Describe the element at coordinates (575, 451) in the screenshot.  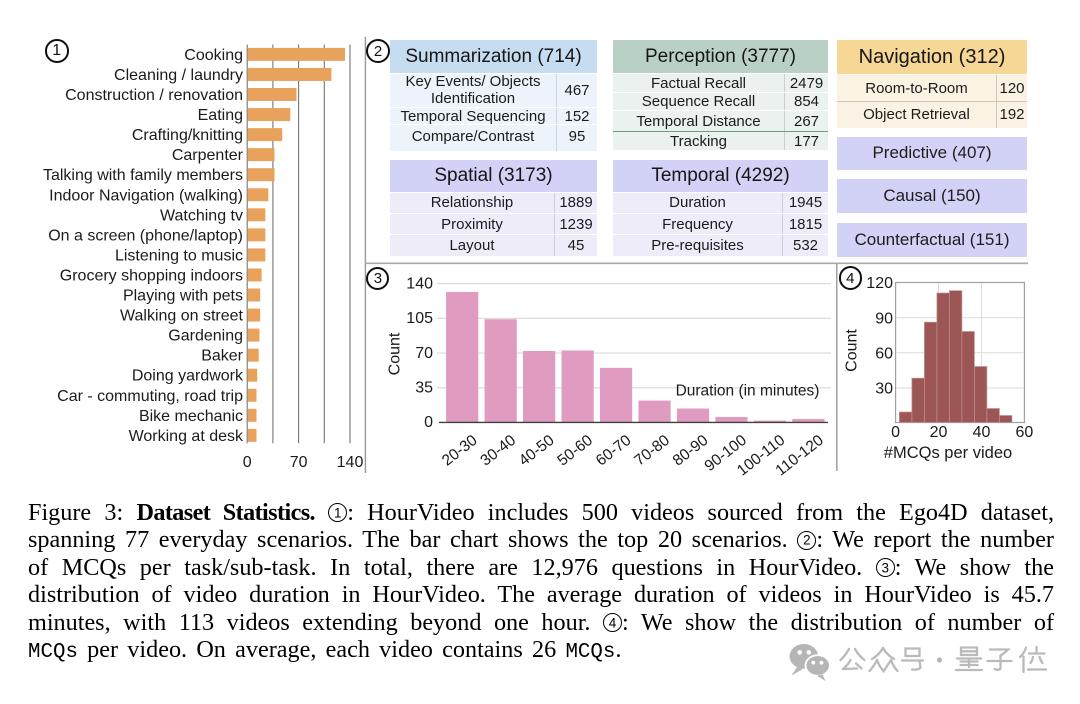
I see `svg-text: 50-60` at that location.